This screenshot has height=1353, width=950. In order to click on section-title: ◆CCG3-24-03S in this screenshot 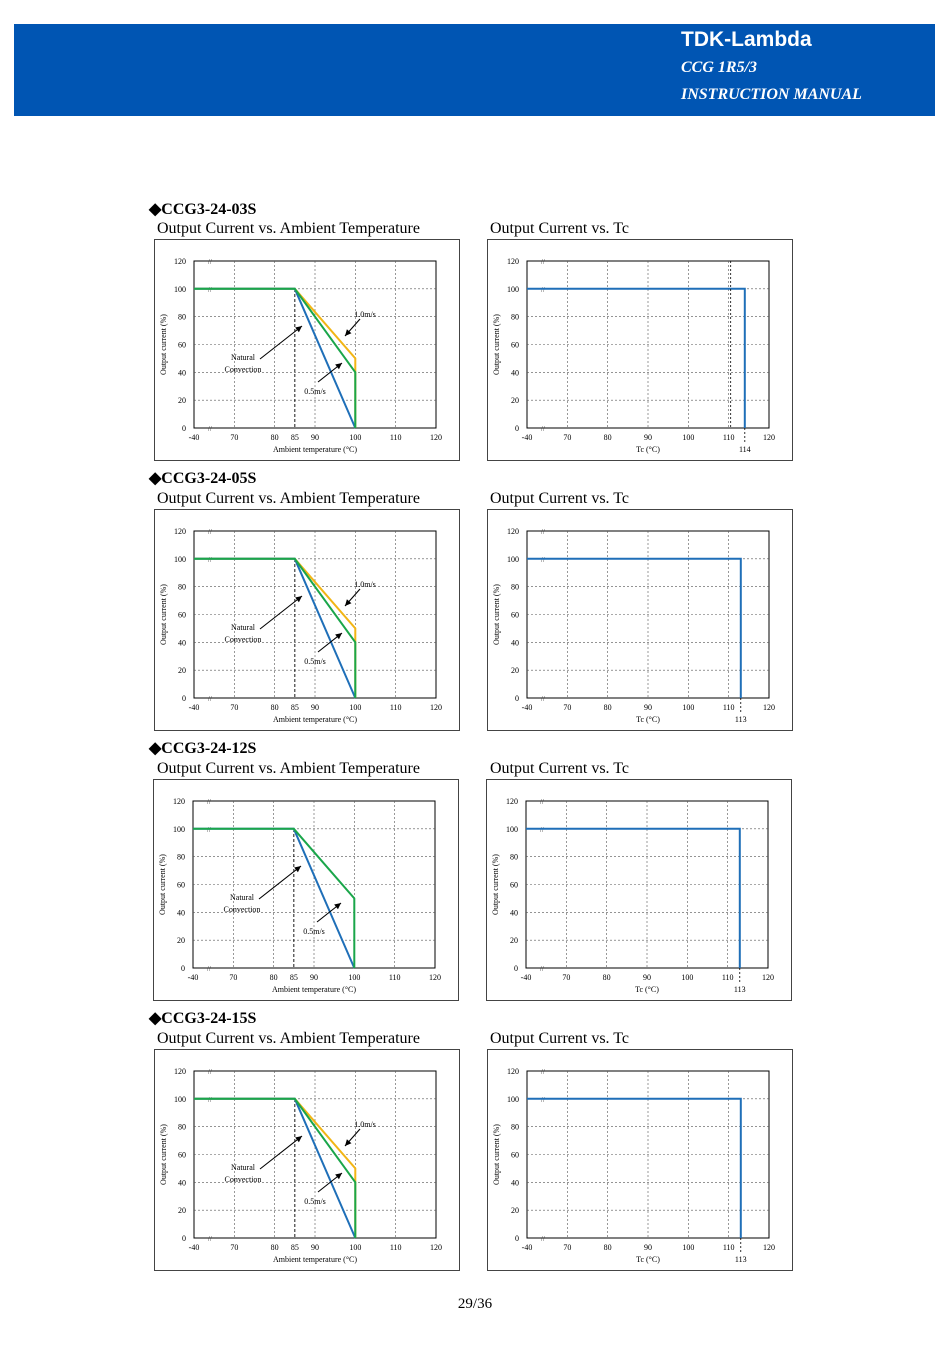, I will do `click(203, 209)`.